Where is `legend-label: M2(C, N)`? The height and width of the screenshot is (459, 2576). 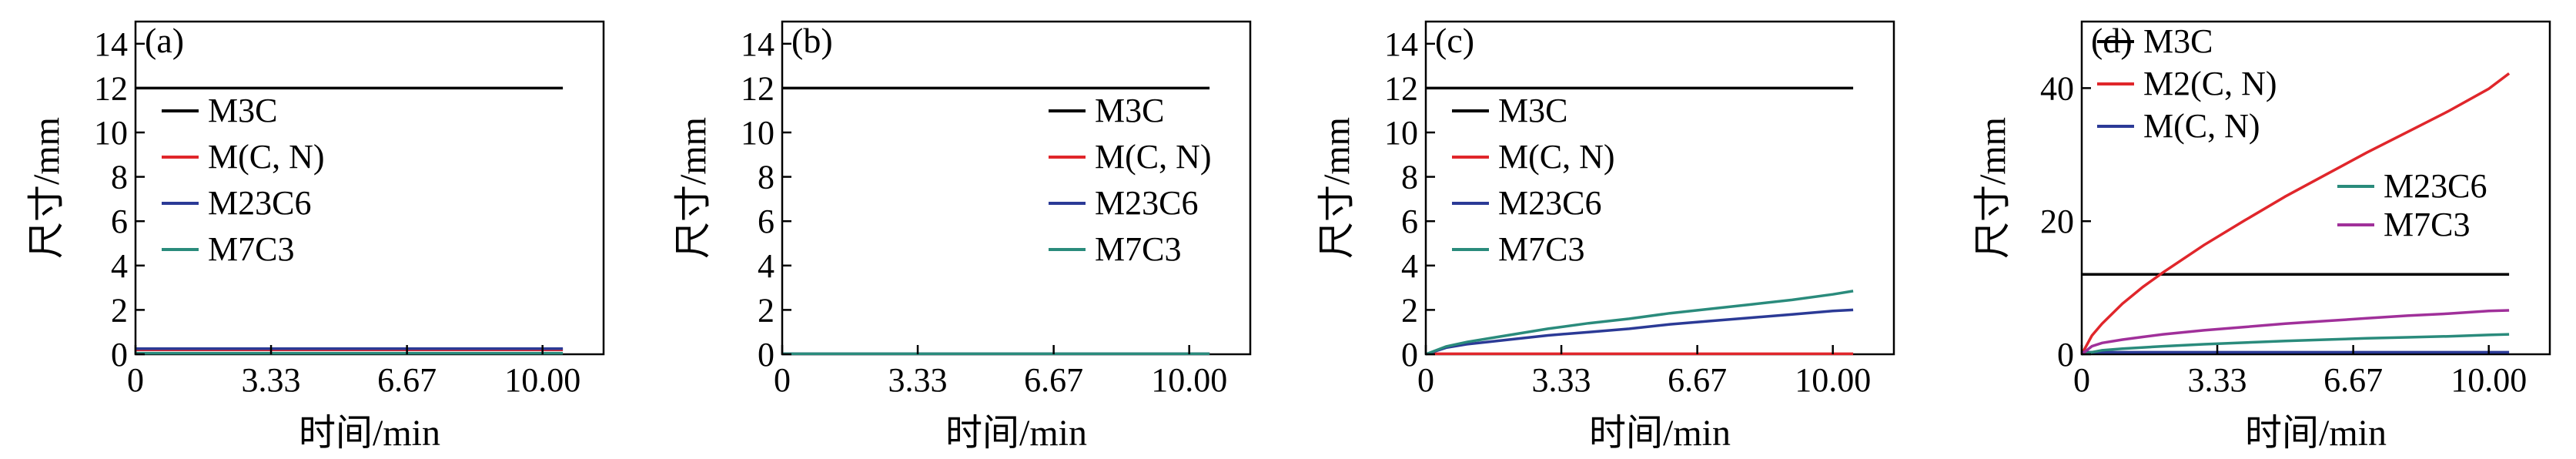
legend-label: M2(C, N) is located at coordinates (2210, 83).